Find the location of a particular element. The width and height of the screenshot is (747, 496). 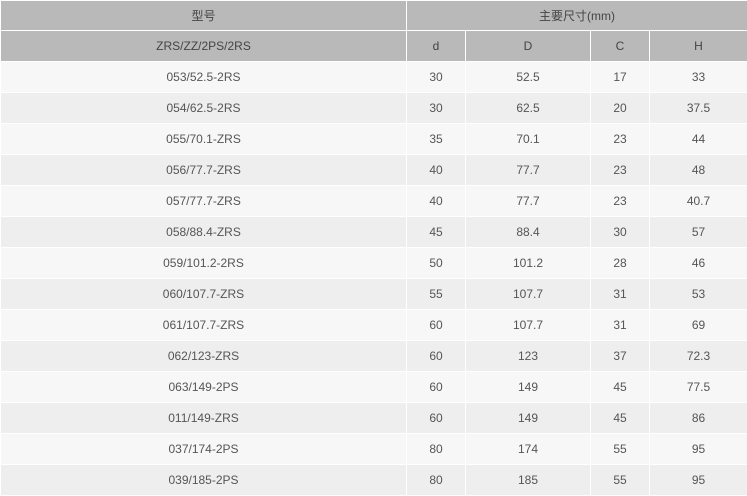

cell-C: 20 is located at coordinates (620, 108).